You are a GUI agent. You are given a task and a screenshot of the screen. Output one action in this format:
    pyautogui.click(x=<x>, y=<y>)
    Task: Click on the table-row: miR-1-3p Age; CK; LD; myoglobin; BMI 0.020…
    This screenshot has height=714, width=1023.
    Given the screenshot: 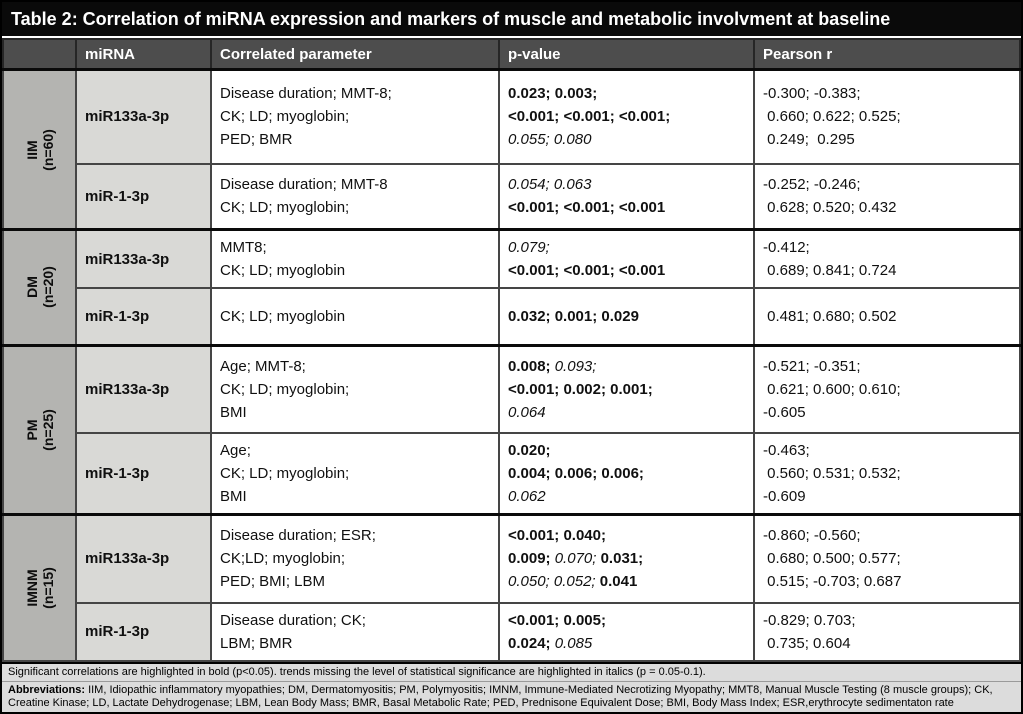 What is the action you would take?
    pyautogui.click(x=512, y=474)
    